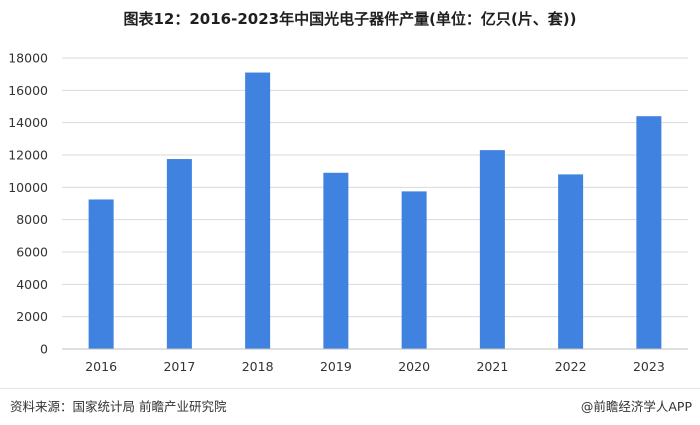 Image resolution: width=700 pixels, height=425 pixels. Describe the element at coordinates (32, 316) in the screenshot. I see `y-tick-label: 2000` at that location.